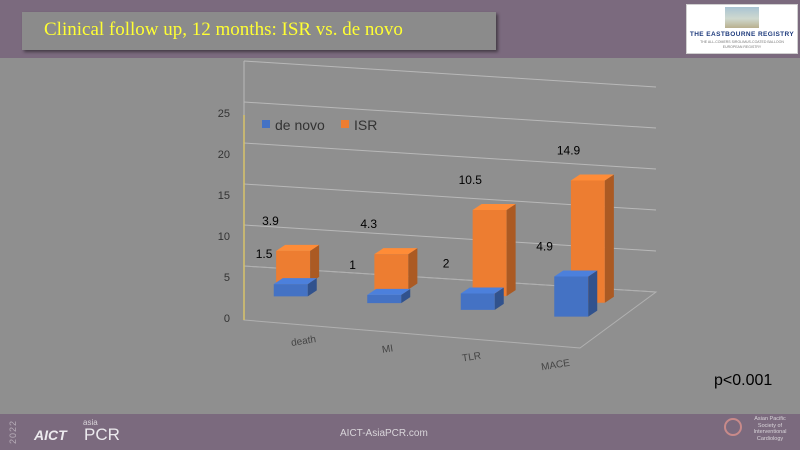 The image size is (800, 450). What do you see at coordinates (742, 42) in the screenshot?
I see `logo-subtitle: THE ALL-COMERS SIROLIMUS-COATED BALLOON` at bounding box center [742, 42].